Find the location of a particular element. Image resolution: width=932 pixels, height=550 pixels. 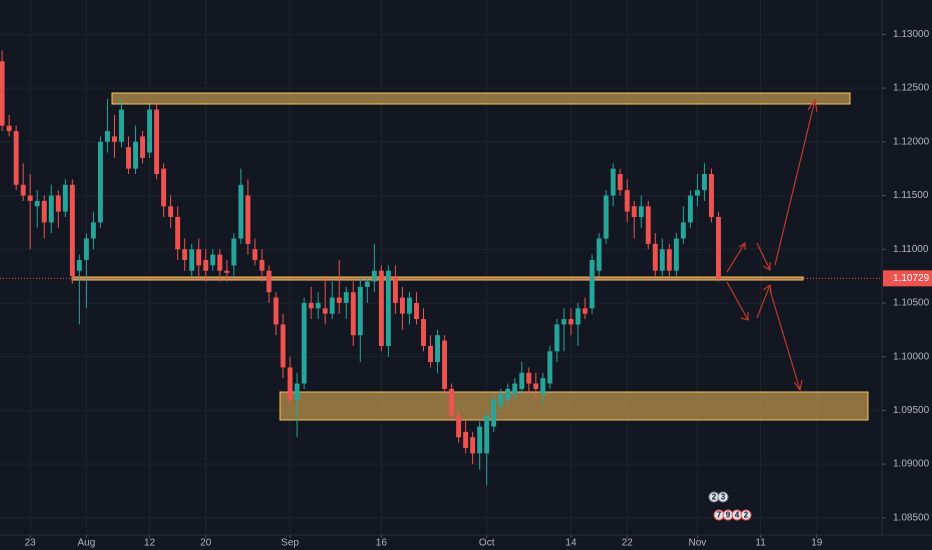

event-label: 7 is located at coordinates (719, 515).